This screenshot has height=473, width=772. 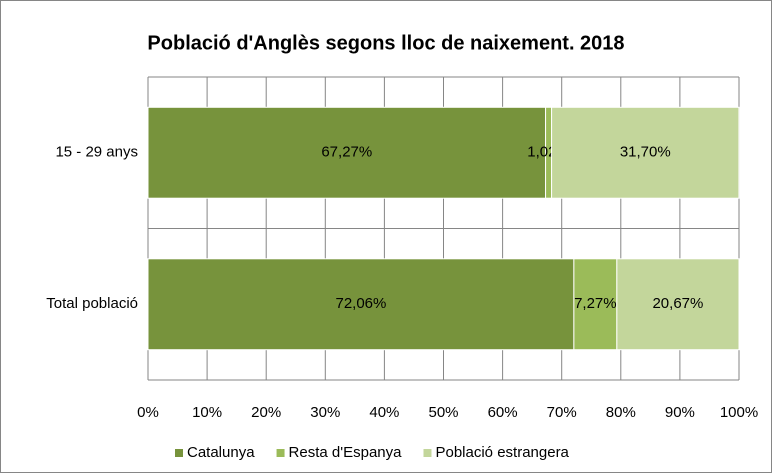 I want to click on legend-label: Població estrangera, so click(x=502, y=452).